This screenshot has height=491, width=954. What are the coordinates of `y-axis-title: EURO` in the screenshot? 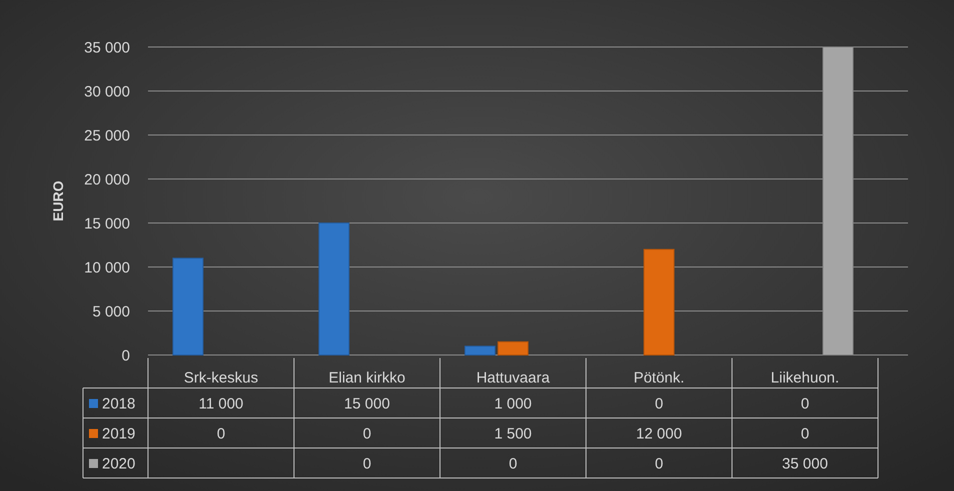 It's located at (58, 201).